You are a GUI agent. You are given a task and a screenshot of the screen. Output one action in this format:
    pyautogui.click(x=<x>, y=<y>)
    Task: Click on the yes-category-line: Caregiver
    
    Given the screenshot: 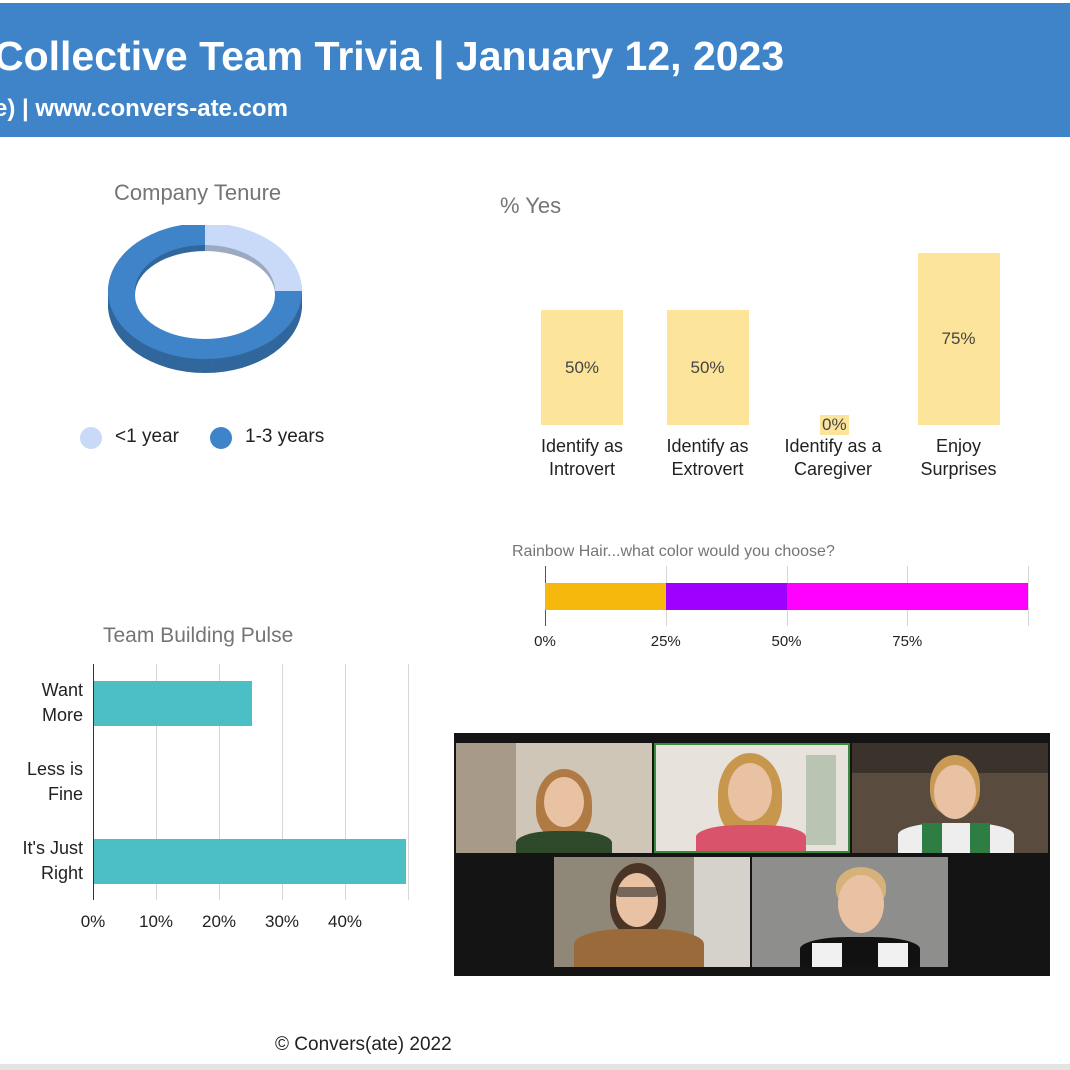 What is the action you would take?
    pyautogui.click(x=833, y=469)
    